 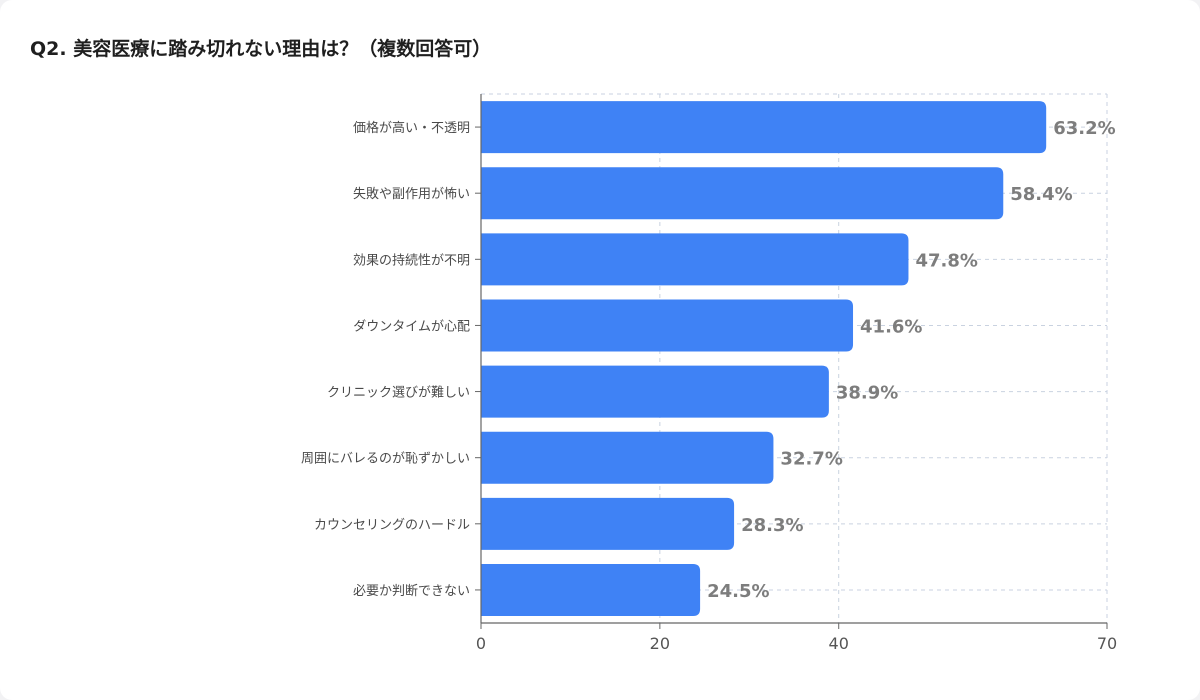 I want to click on bar-value-label: 38.9%, so click(x=867, y=393).